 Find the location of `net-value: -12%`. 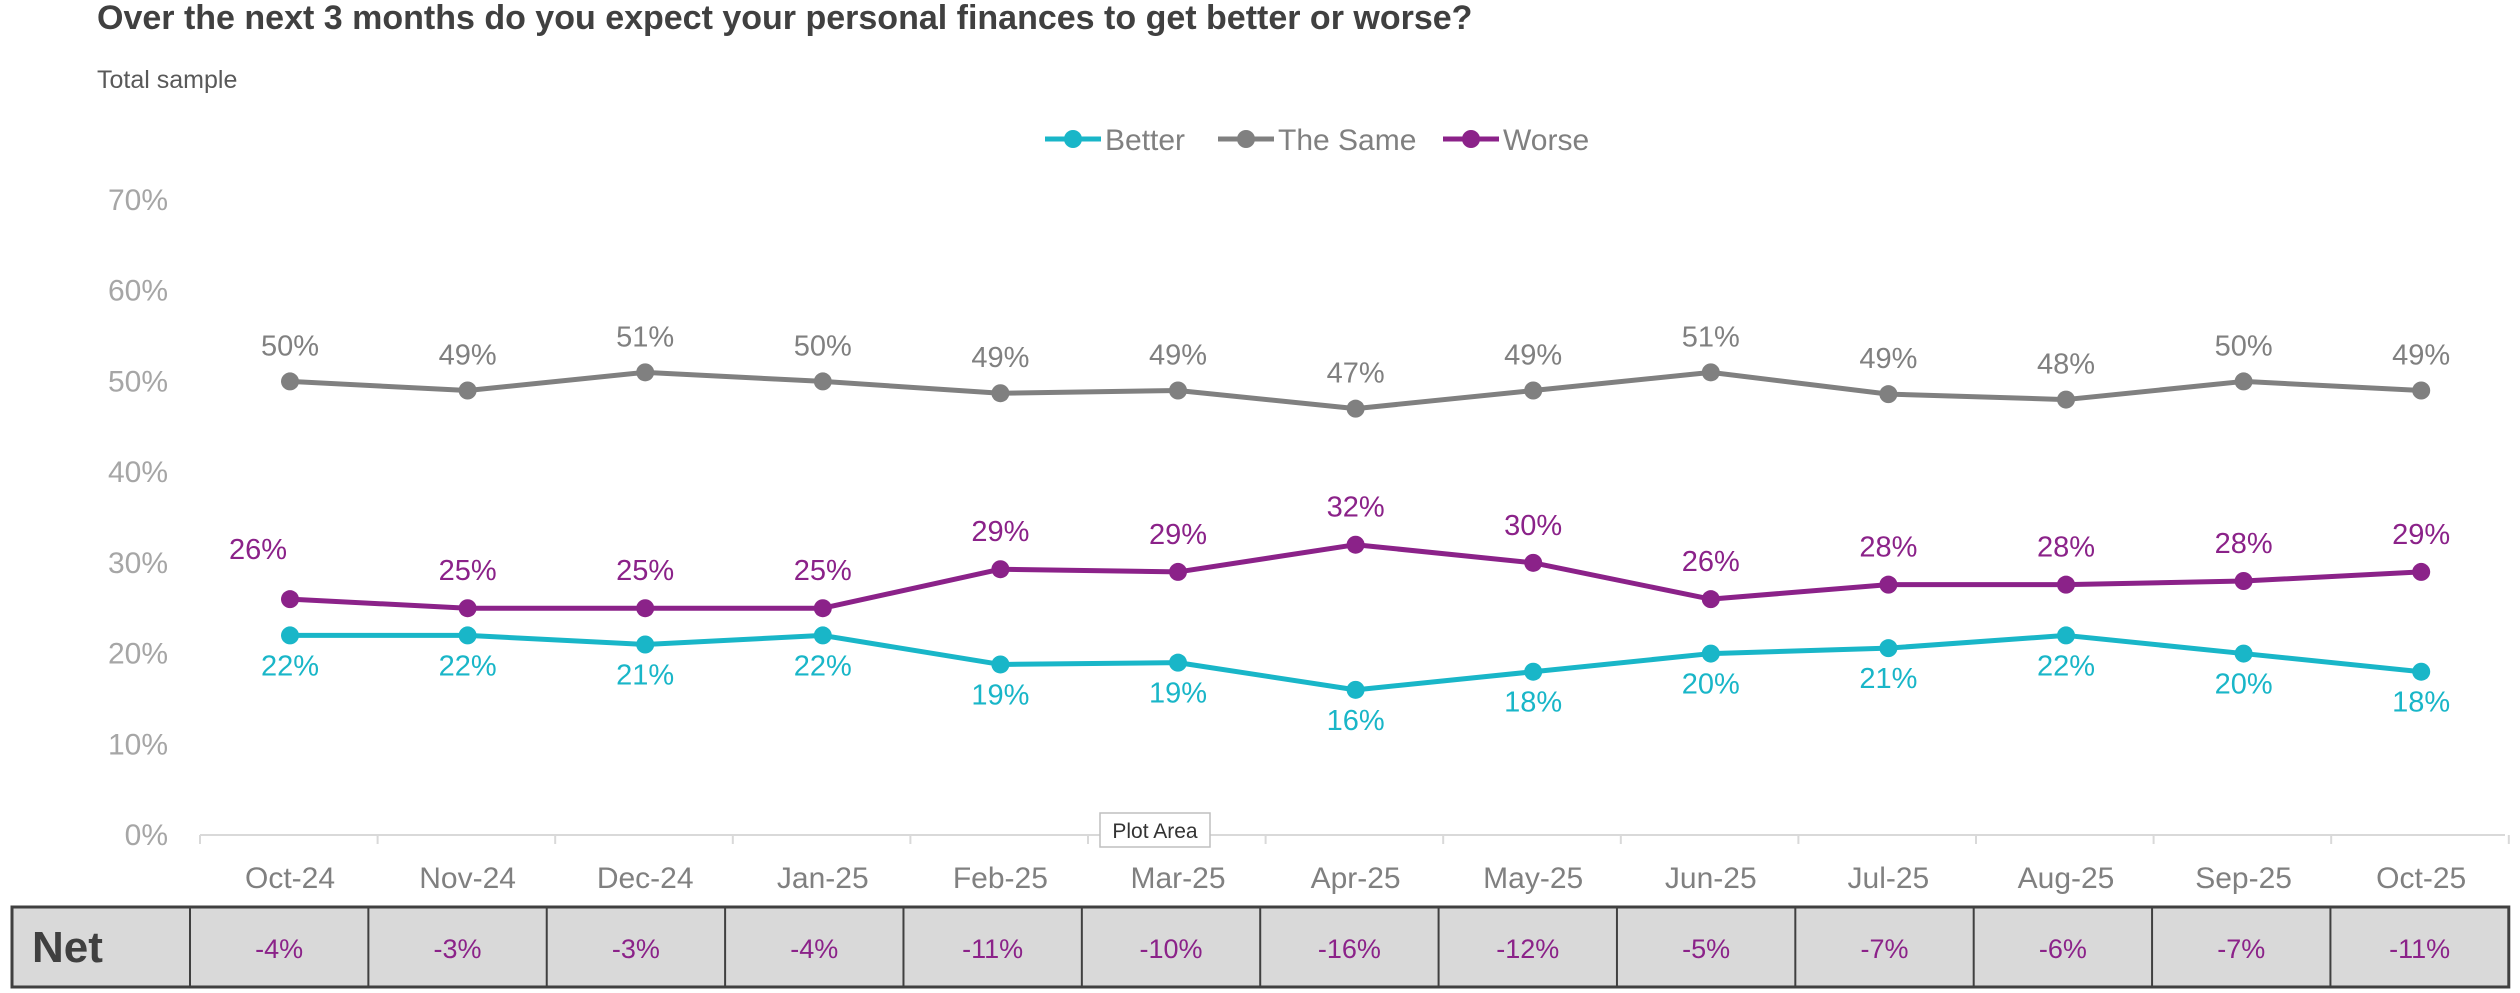

net-value: -12% is located at coordinates (1527, 949).